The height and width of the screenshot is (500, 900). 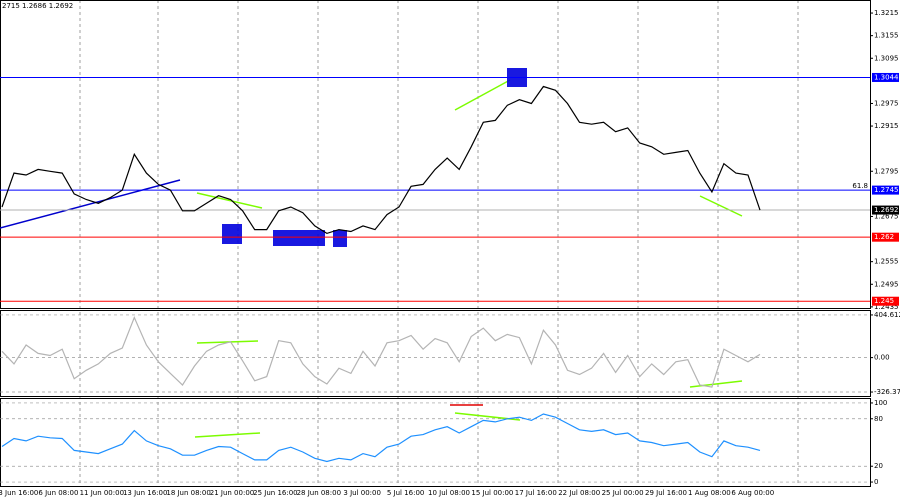 I want to click on y-tick-label: 100, so click(x=880, y=403).